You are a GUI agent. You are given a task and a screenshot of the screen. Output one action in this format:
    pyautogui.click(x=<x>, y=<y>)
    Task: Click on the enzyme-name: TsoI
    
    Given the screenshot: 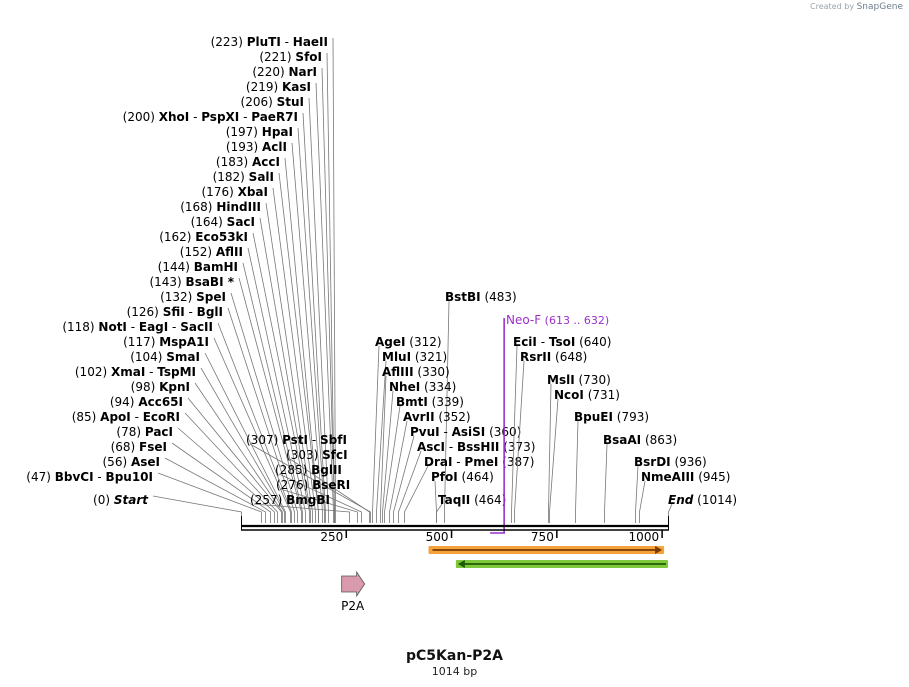 What is the action you would take?
    pyautogui.click(x=562, y=342)
    